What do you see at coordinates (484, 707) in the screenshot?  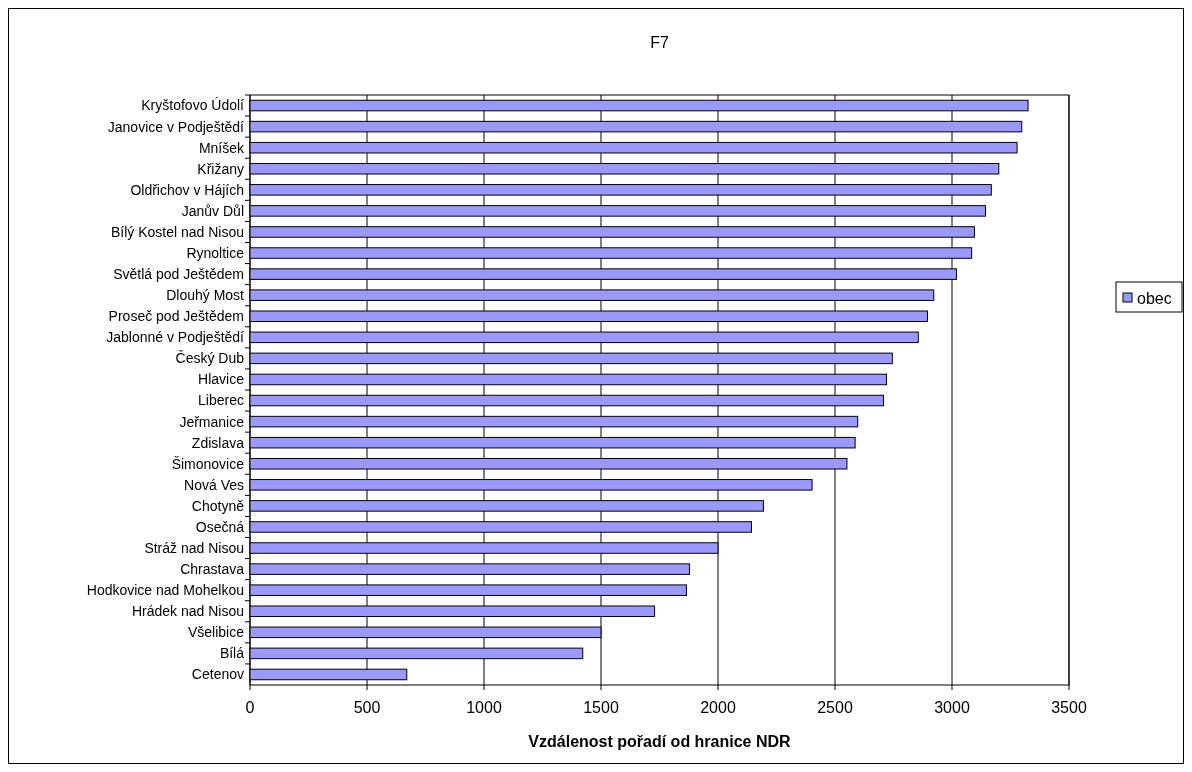 I see `x-tick-label: 1000` at bounding box center [484, 707].